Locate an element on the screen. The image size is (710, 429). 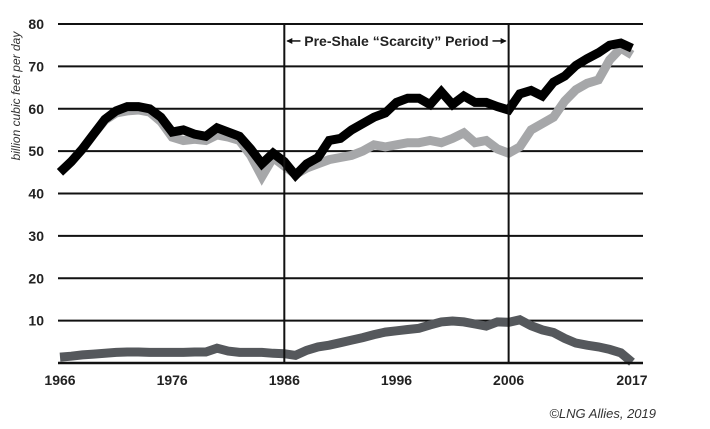
y-tick-label: 10 is located at coordinates (36, 321).